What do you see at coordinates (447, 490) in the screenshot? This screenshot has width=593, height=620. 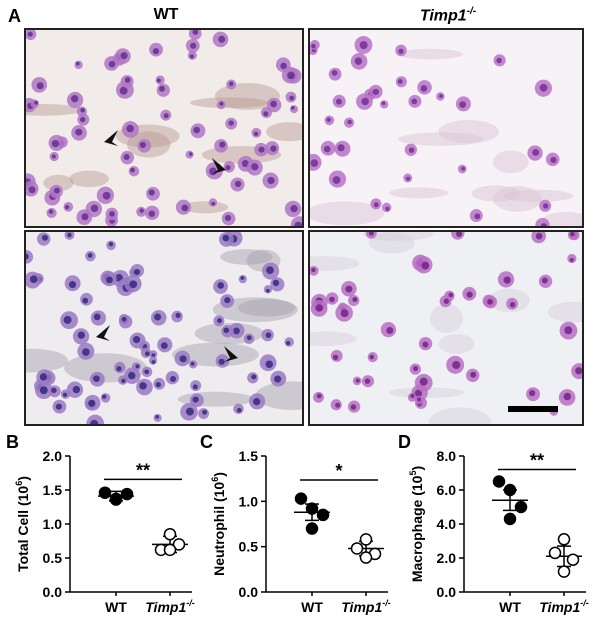 I see `y-tick-label: 6.0` at bounding box center [447, 490].